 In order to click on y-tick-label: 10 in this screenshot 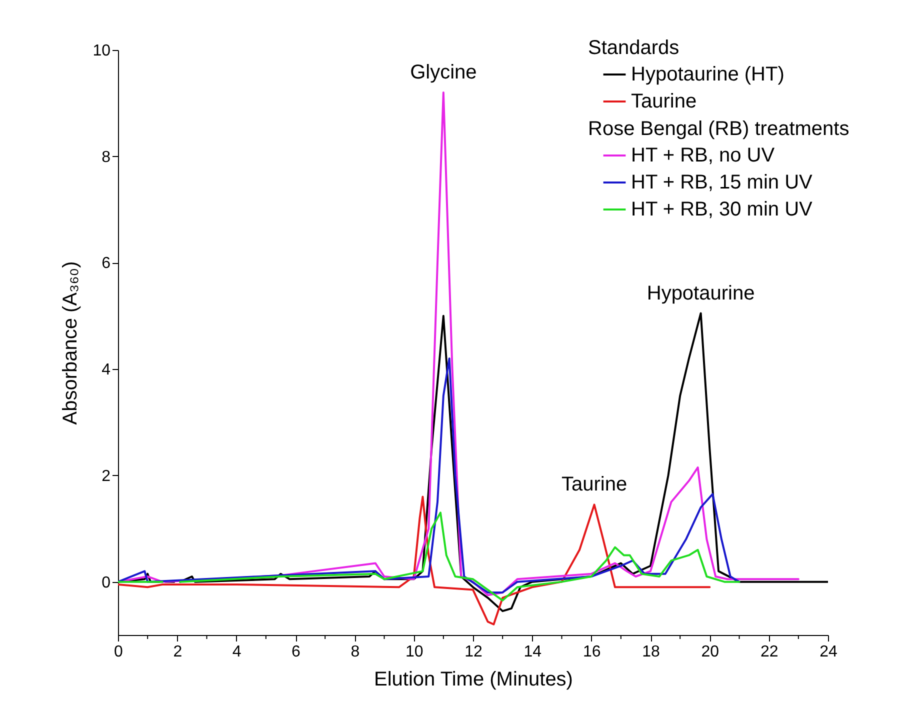, I will do `click(101, 51)`.